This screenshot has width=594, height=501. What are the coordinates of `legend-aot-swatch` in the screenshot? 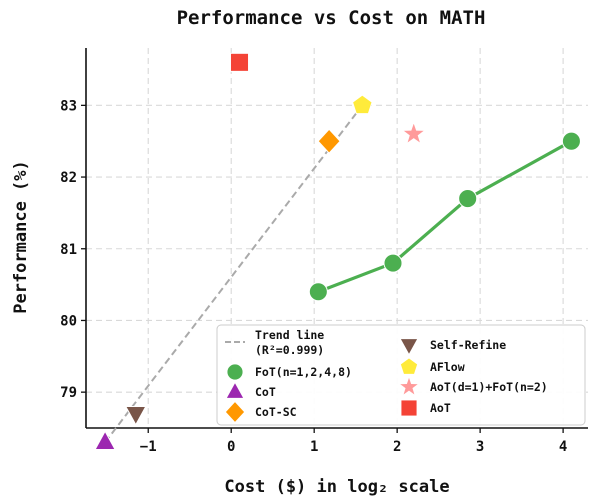 It's located at (409, 408).